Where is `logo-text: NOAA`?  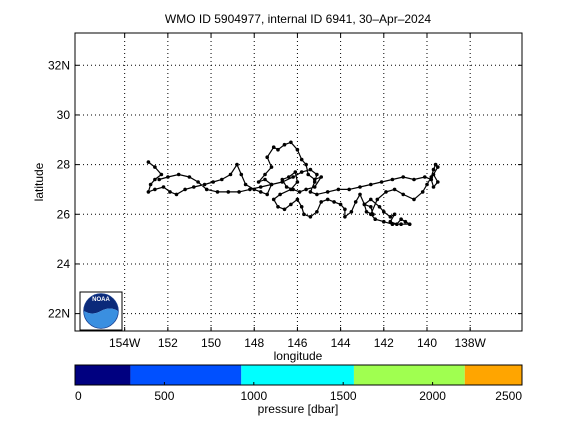
logo-text: NOAA is located at coordinates (101, 300).